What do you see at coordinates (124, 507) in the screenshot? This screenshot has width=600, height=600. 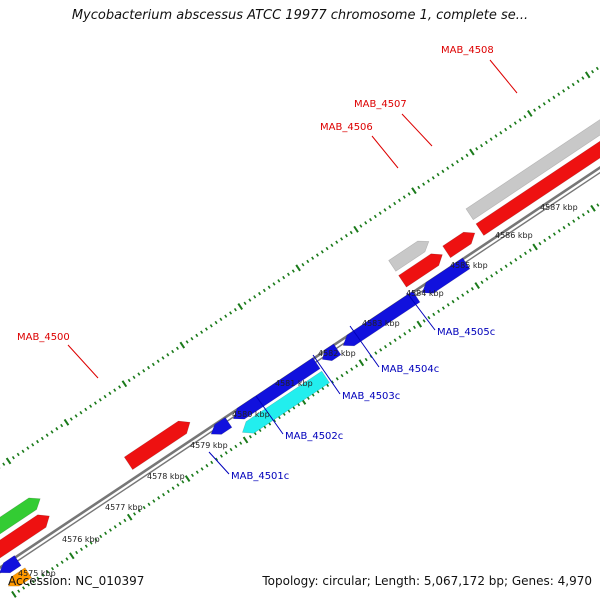 I see `tick-label-4577-kbp: 4577 kbp` at bounding box center [124, 507].